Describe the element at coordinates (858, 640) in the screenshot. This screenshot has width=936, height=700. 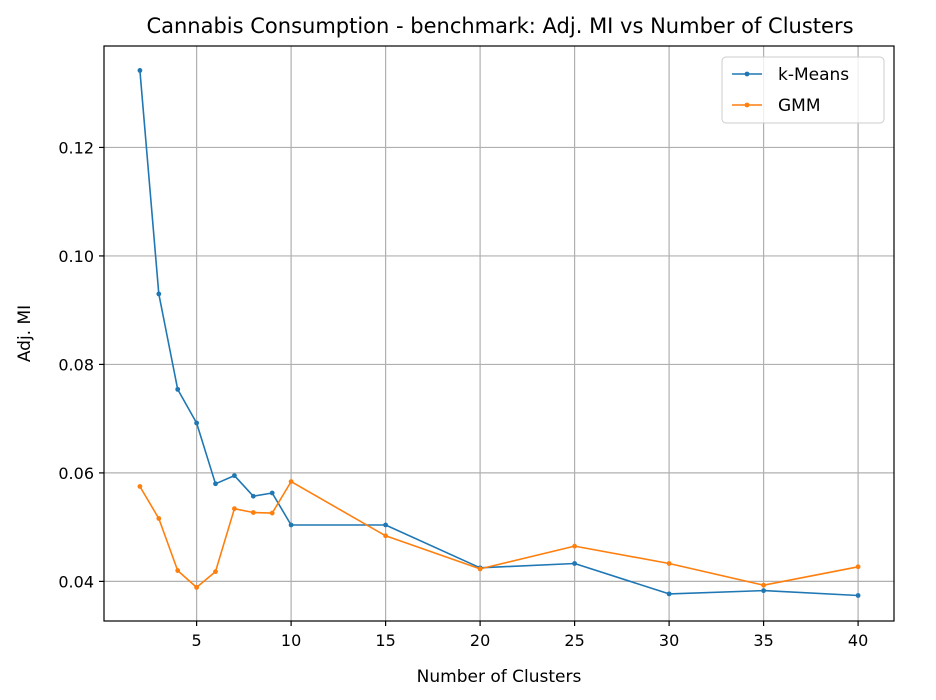
I see `x-tick-label: 40` at that location.